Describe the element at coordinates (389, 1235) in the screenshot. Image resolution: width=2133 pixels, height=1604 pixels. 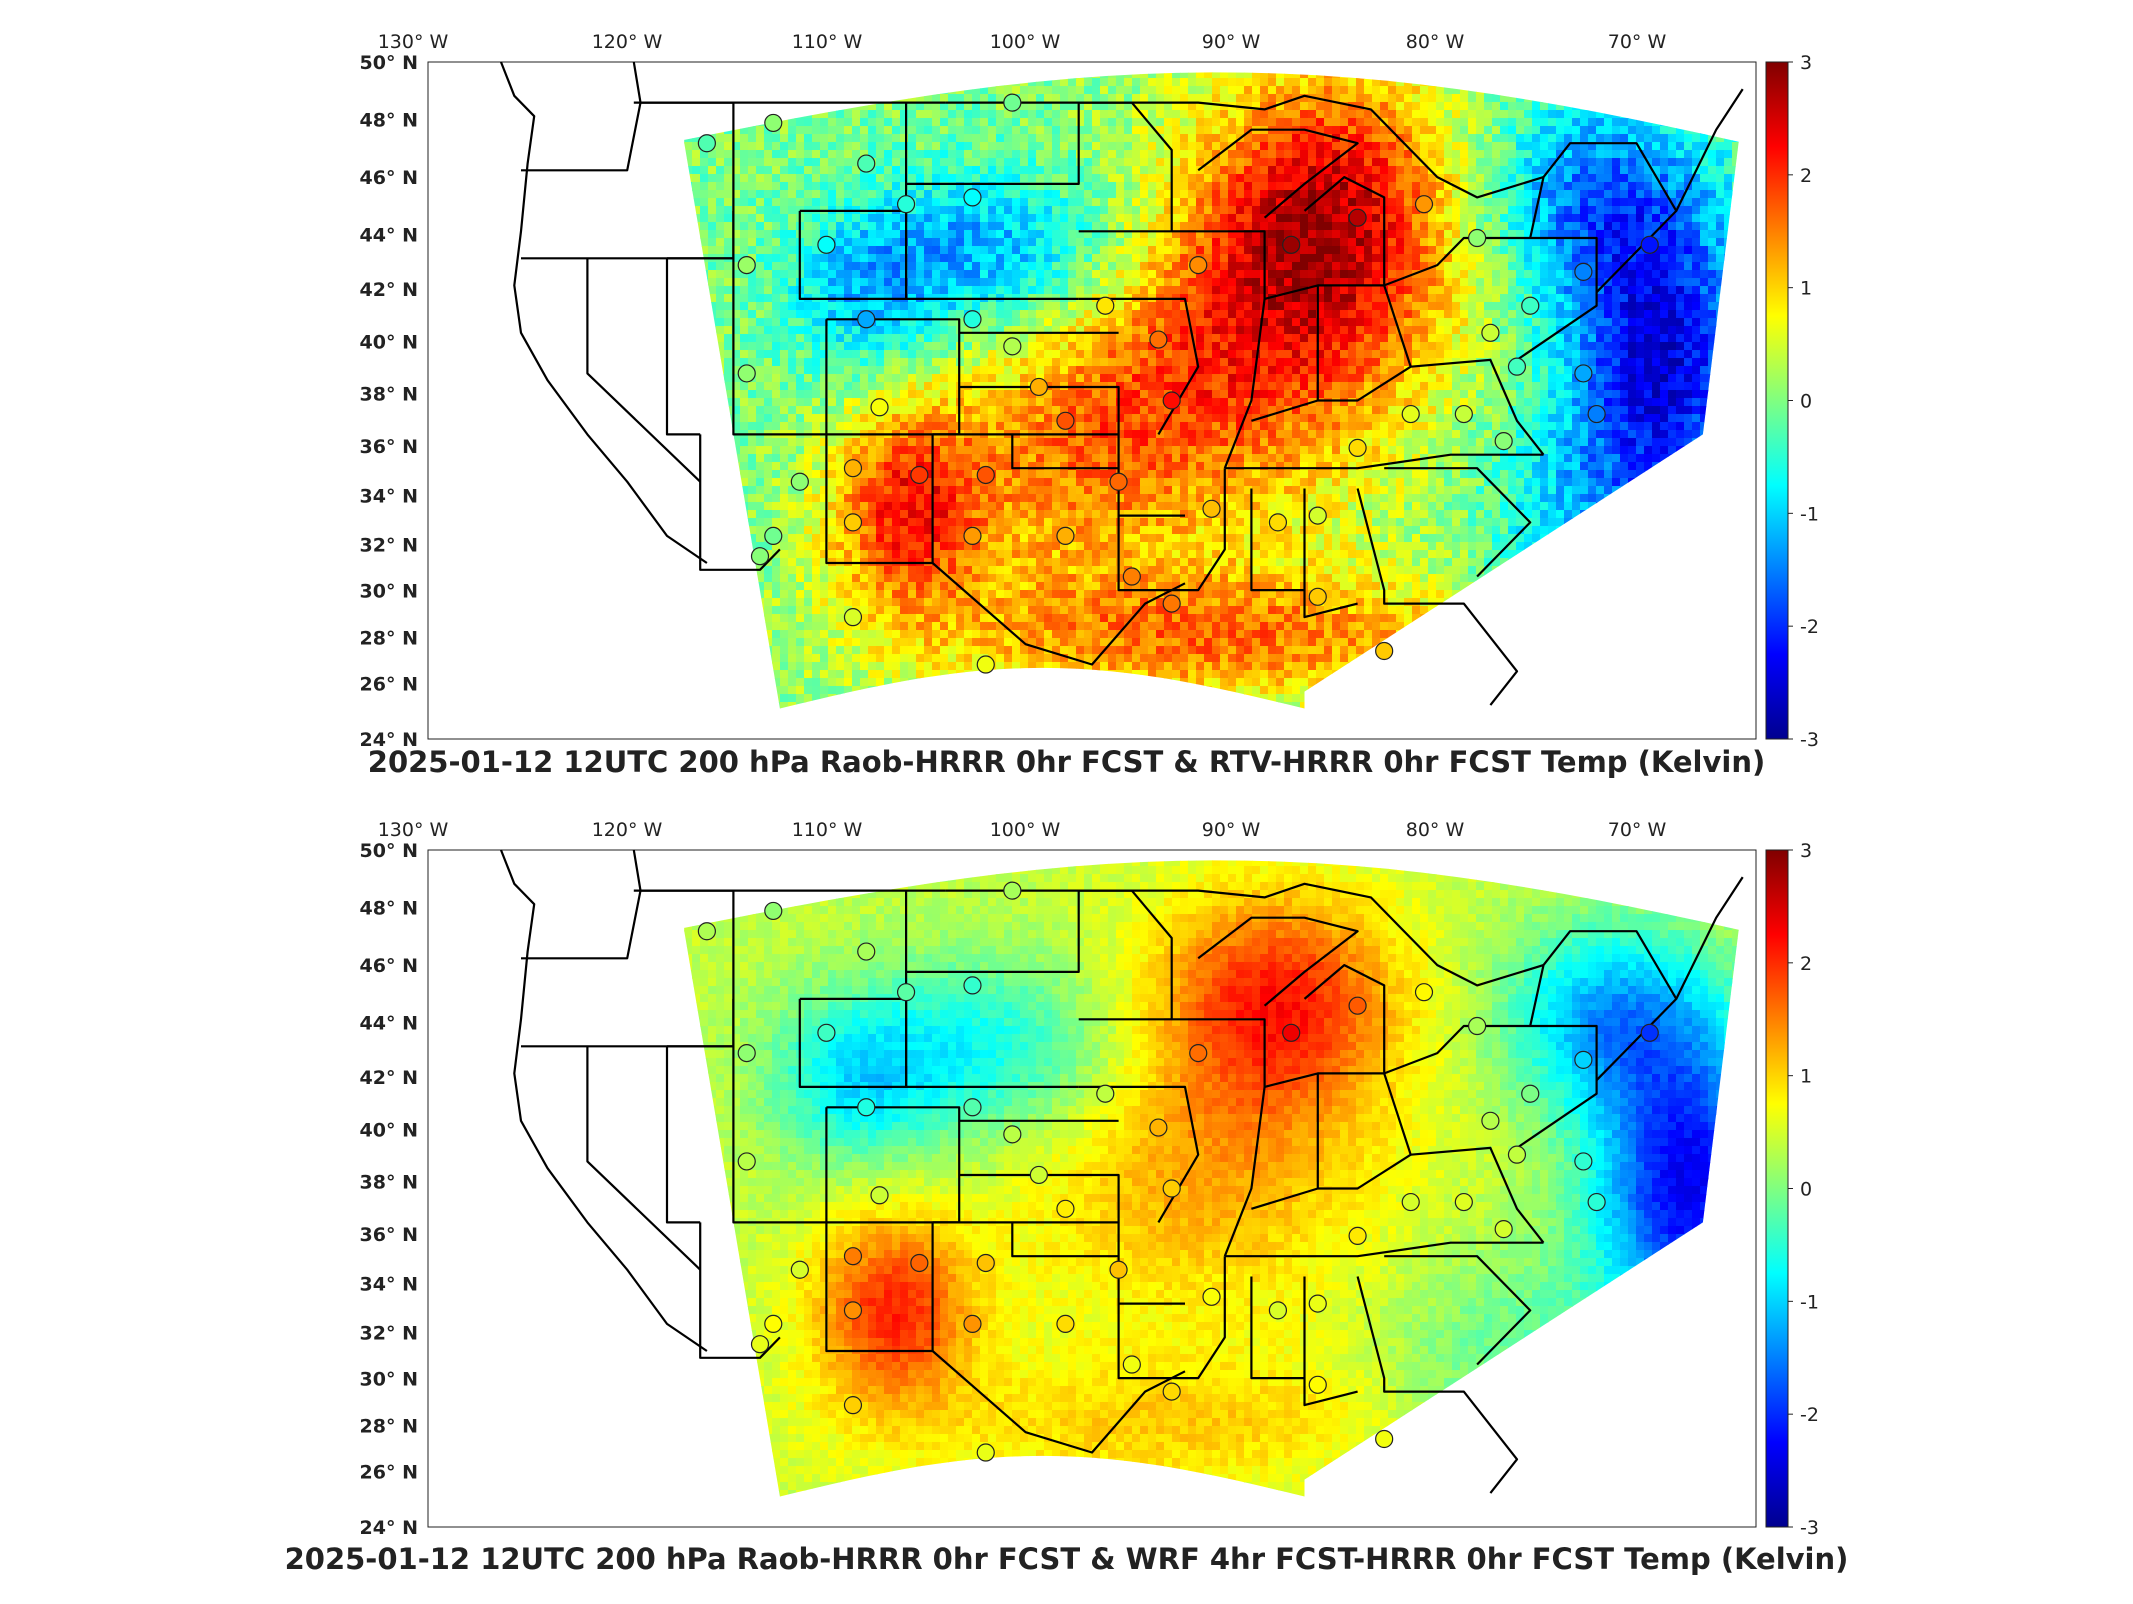
I see `lat-tick-label: 36° N` at that location.